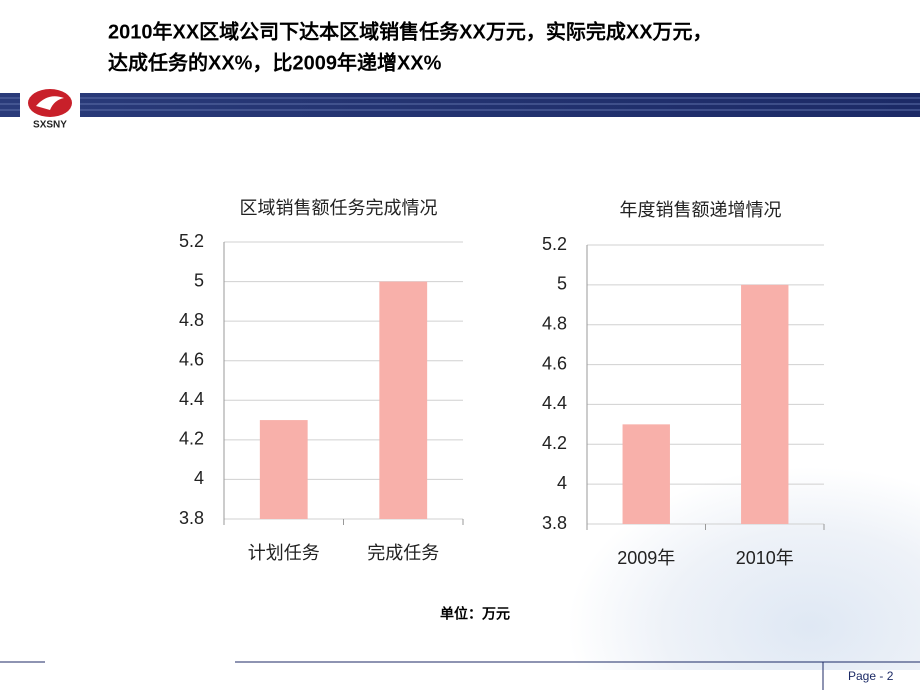  I want to click on x-tick-label: 2010年, so click(765, 558).